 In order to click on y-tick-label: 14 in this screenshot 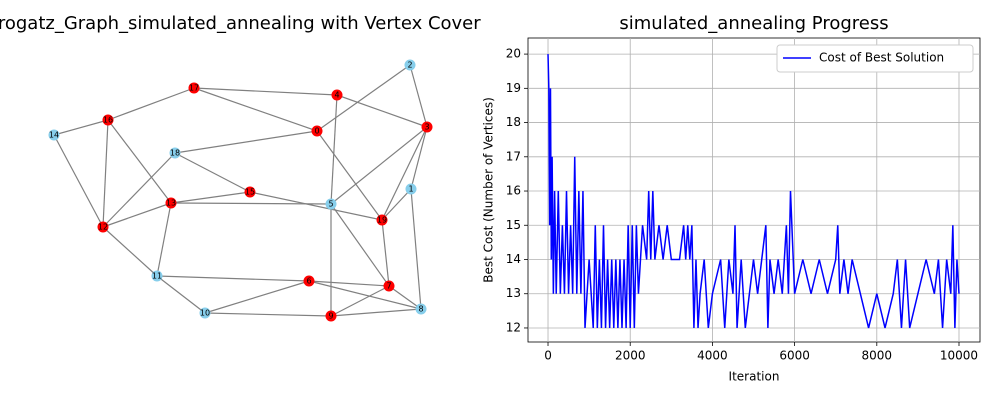, I will do `click(513, 259)`.